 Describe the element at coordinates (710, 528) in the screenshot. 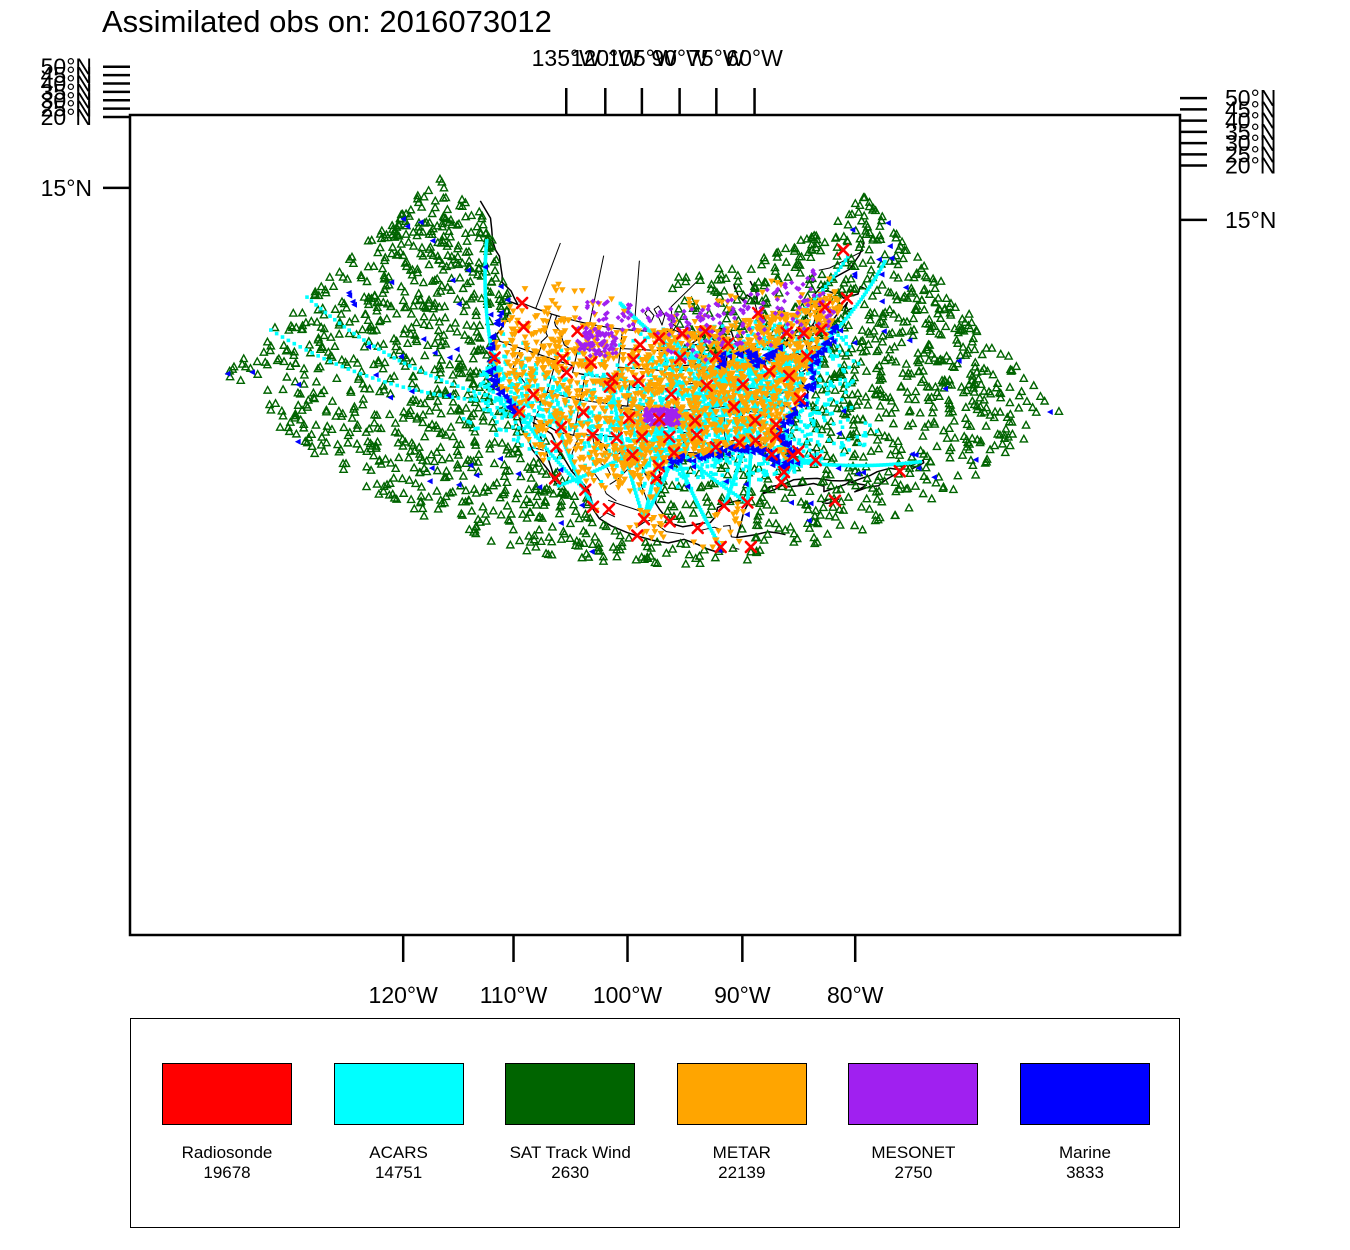

I see `mexico-state-boundary` at that location.